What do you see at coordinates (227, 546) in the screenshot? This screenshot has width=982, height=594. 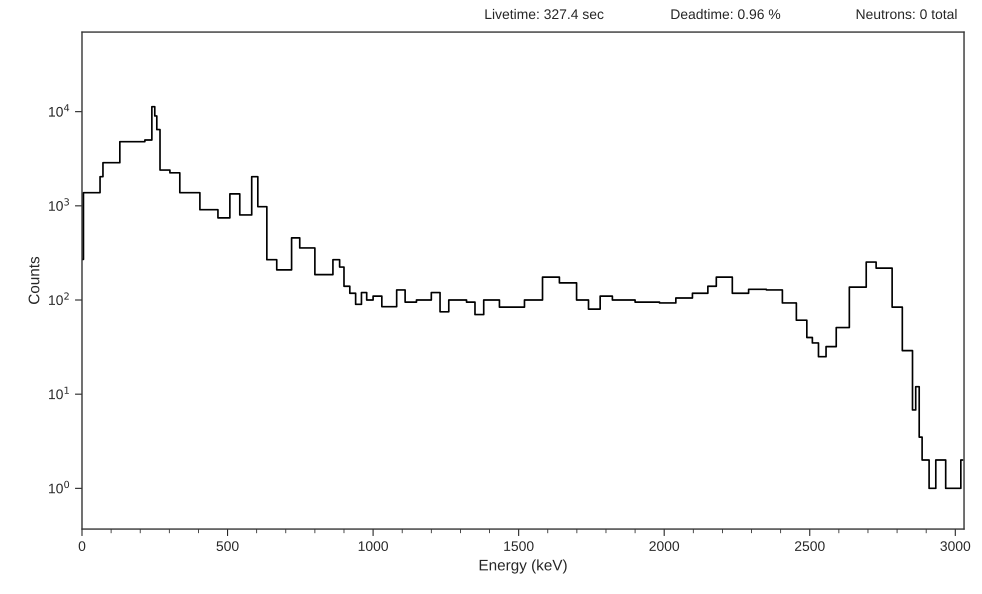 I see `x-tick-label: 500` at bounding box center [227, 546].